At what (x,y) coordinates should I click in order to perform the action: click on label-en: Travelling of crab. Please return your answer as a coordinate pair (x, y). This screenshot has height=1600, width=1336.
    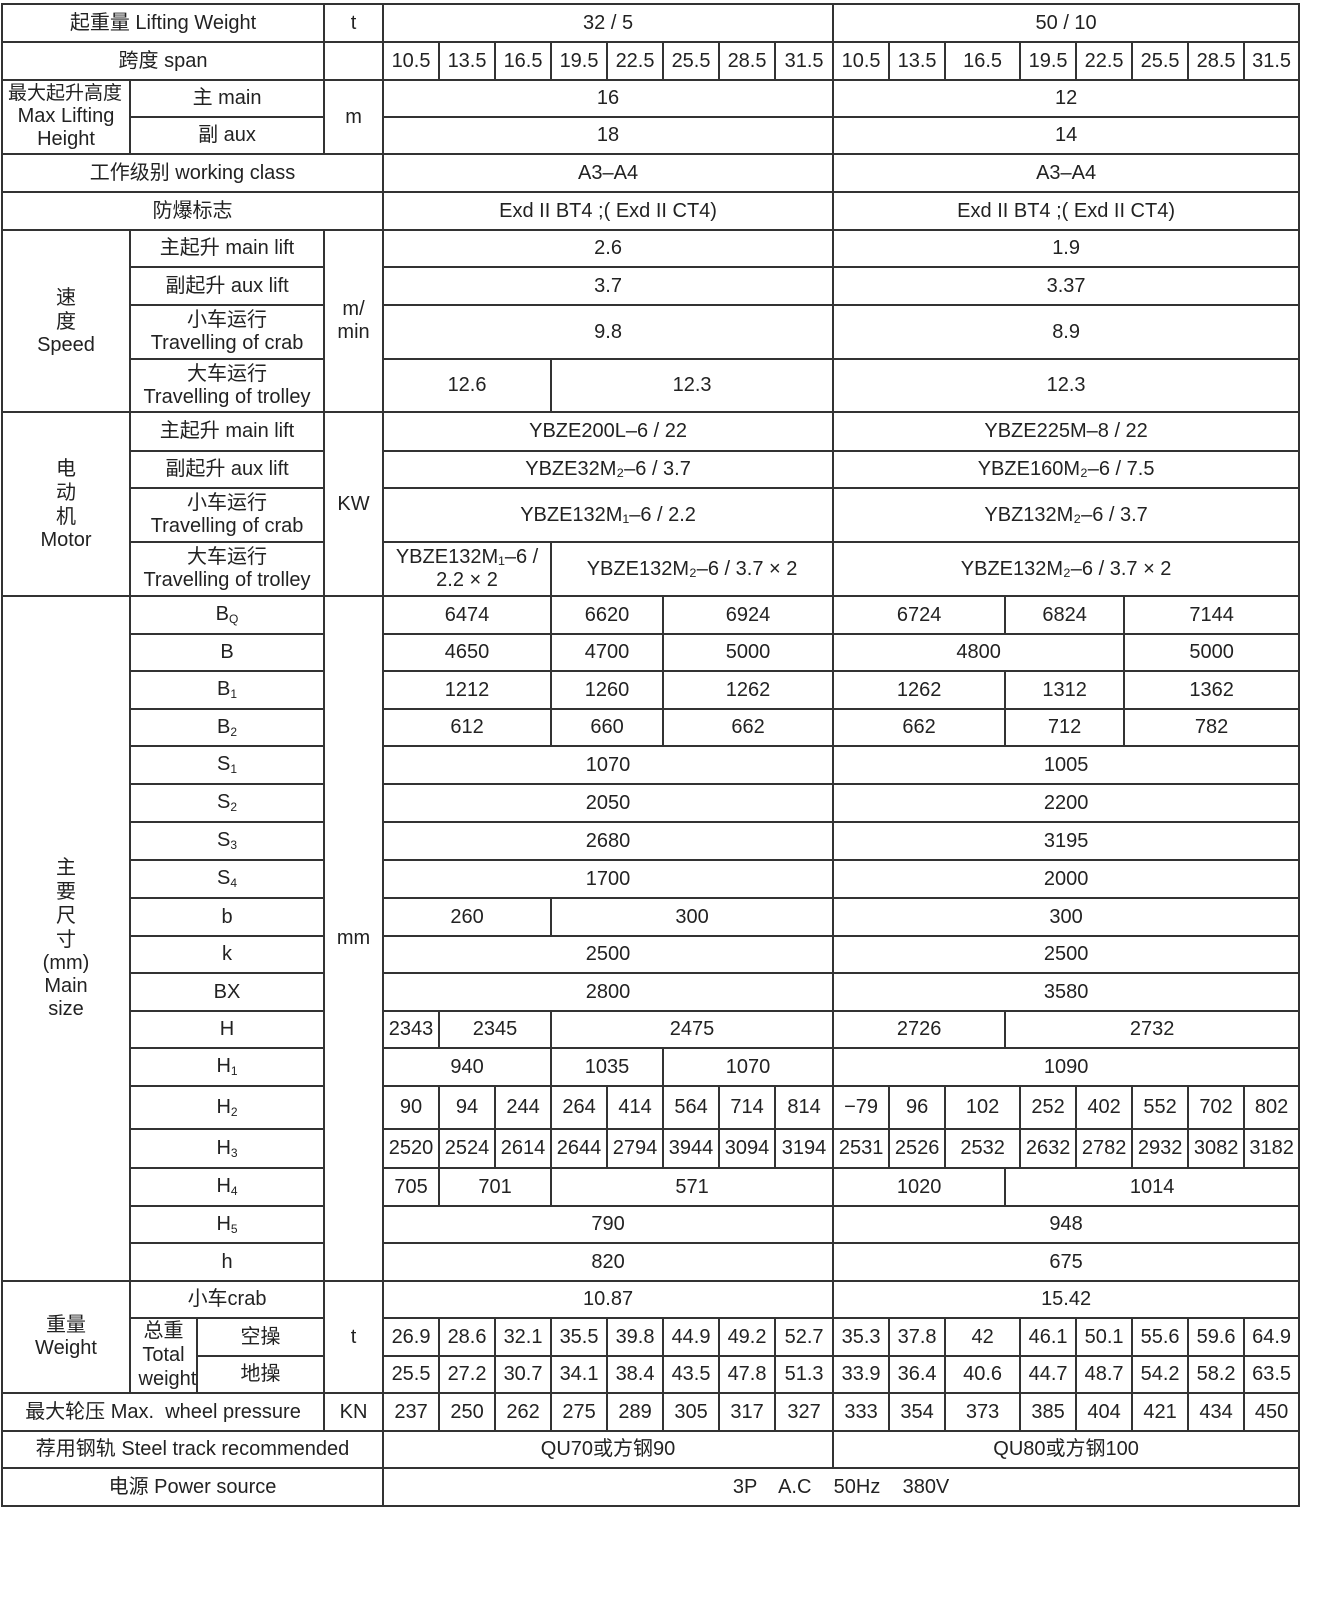
    Looking at the image, I should click on (227, 526).